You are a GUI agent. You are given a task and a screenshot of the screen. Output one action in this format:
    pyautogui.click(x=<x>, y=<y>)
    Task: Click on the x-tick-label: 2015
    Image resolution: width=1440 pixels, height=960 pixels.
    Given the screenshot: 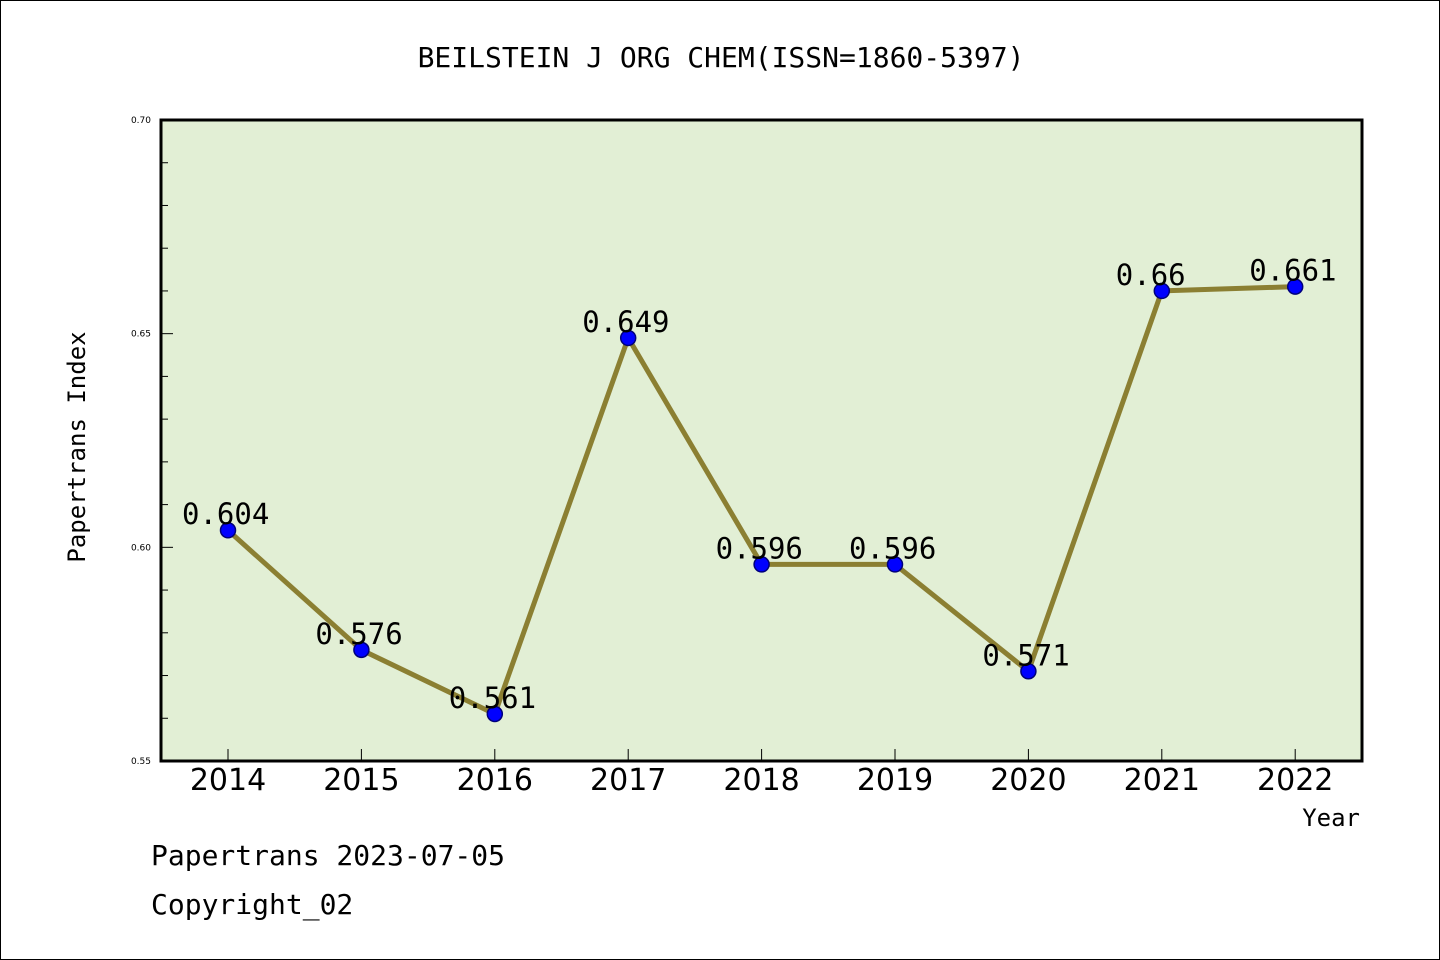 What is the action you would take?
    pyautogui.click(x=361, y=780)
    